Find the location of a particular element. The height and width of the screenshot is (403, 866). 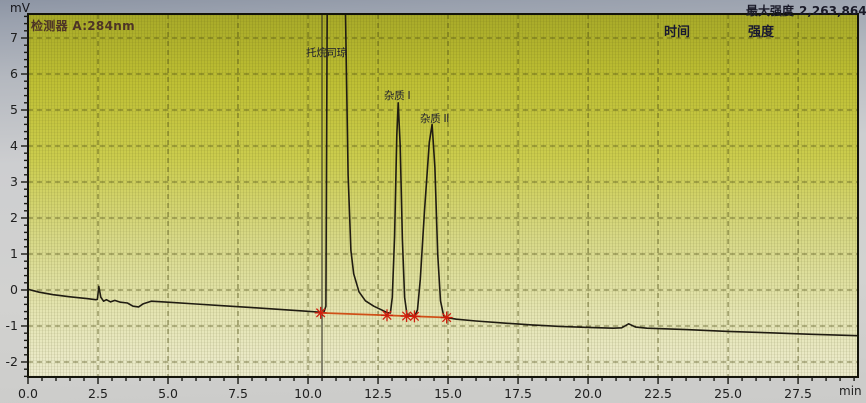

y-tick-label: 4 is located at coordinates (14, 145).